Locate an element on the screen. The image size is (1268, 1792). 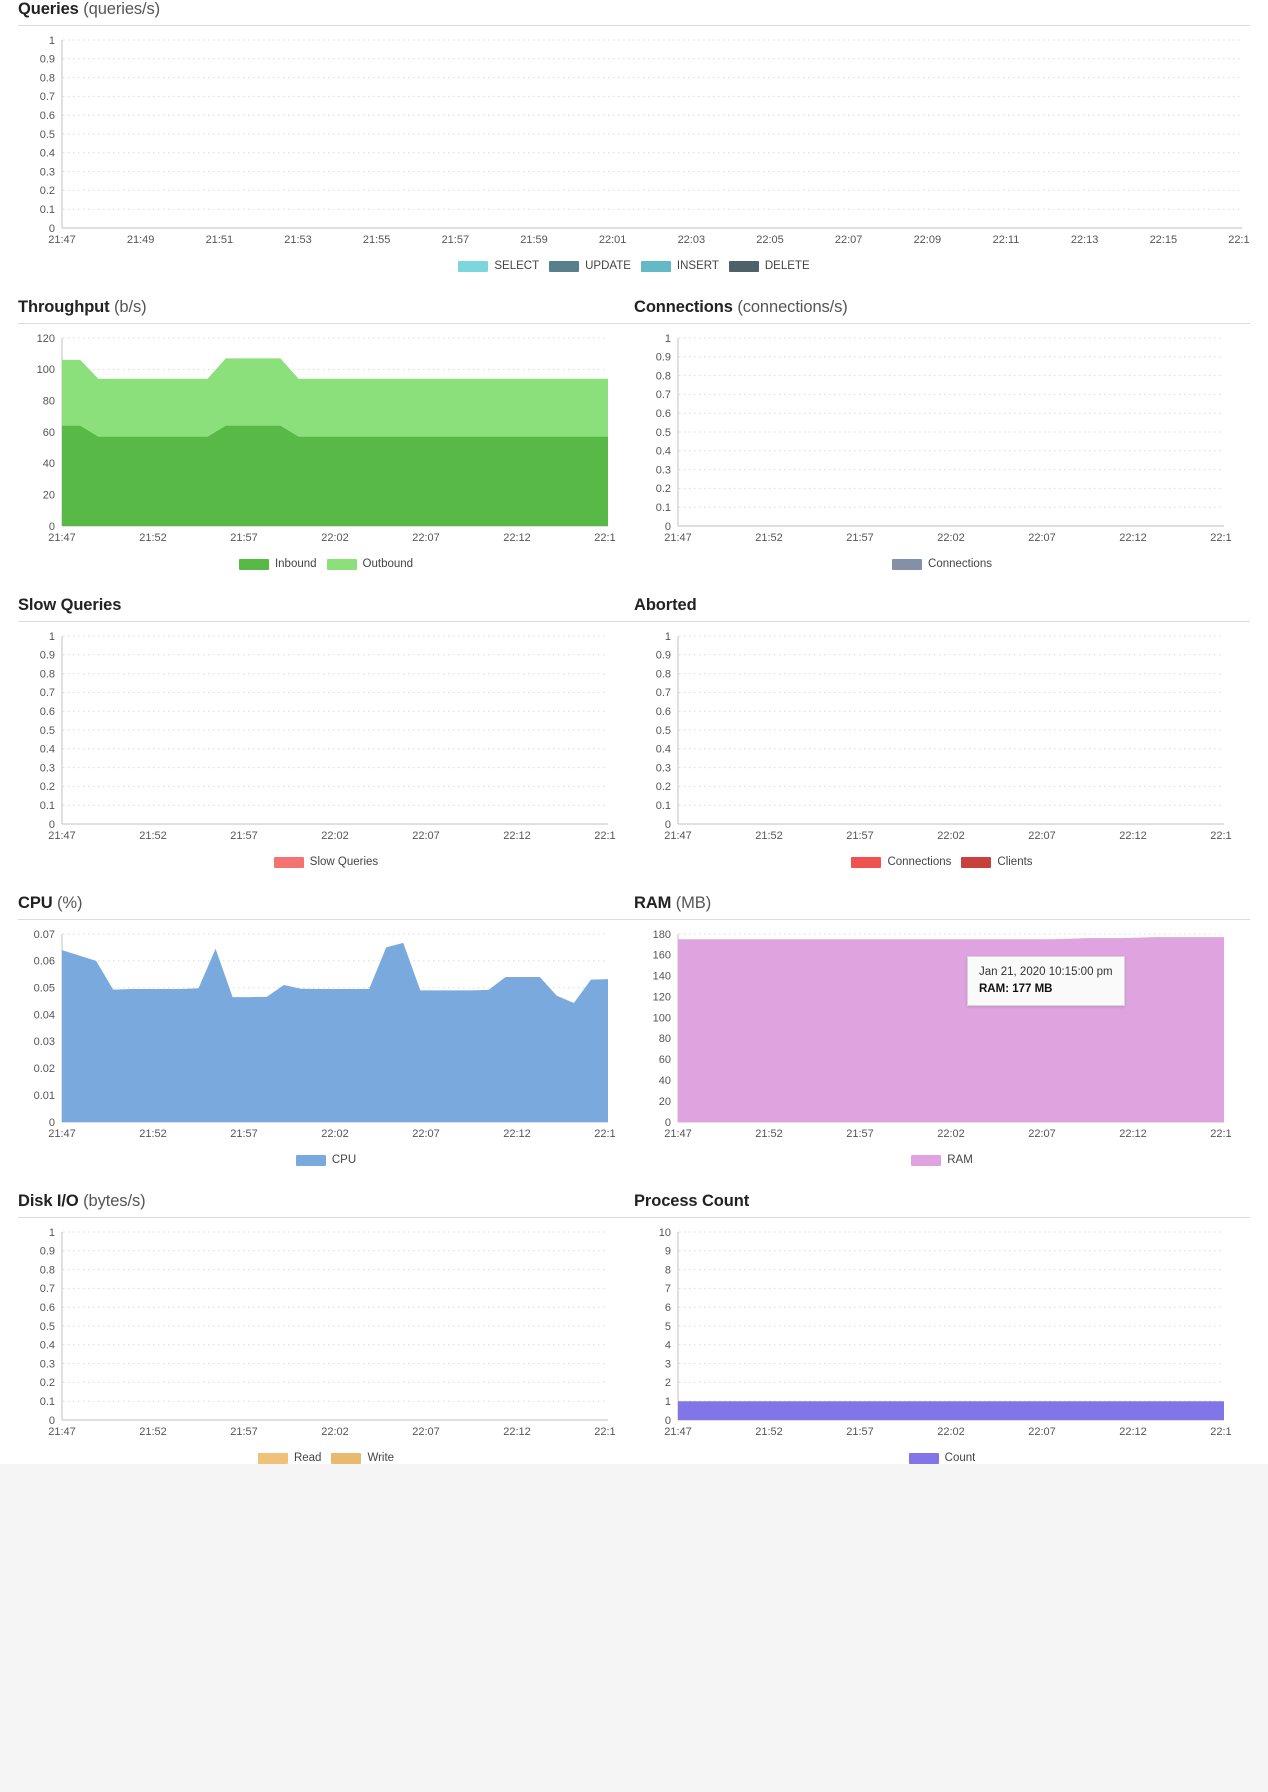
panel-unit-text: (connections/s) is located at coordinates (792, 307).